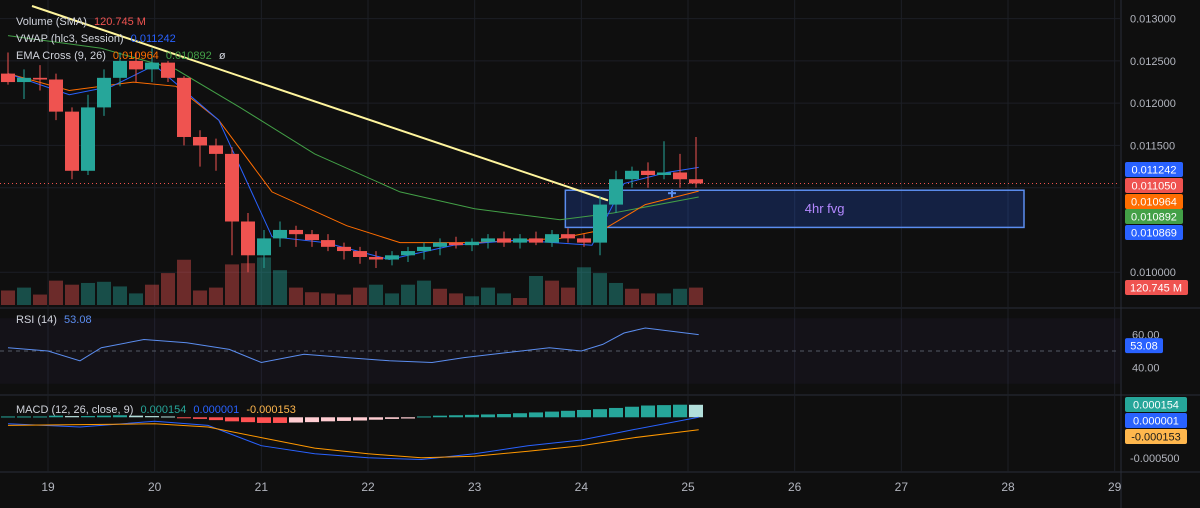 The image size is (1200, 508). What do you see at coordinates (216, 410) in the screenshot?
I see `macd-line-legend-value: 0.000001` at bounding box center [216, 410].